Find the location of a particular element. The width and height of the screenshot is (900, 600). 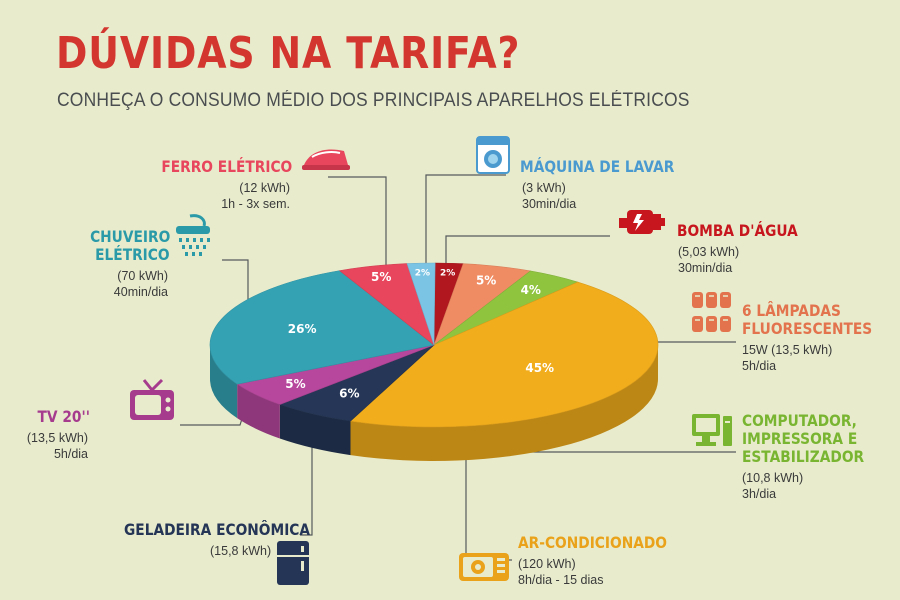

label-ferro-usage: 1h - 3x sem. is located at coordinates (255, 204).